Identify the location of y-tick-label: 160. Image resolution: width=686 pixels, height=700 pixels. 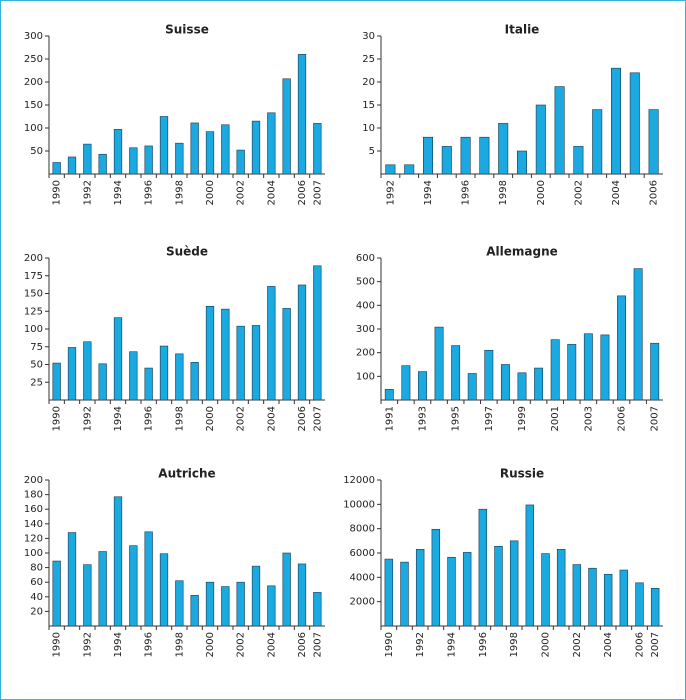
(33, 509).